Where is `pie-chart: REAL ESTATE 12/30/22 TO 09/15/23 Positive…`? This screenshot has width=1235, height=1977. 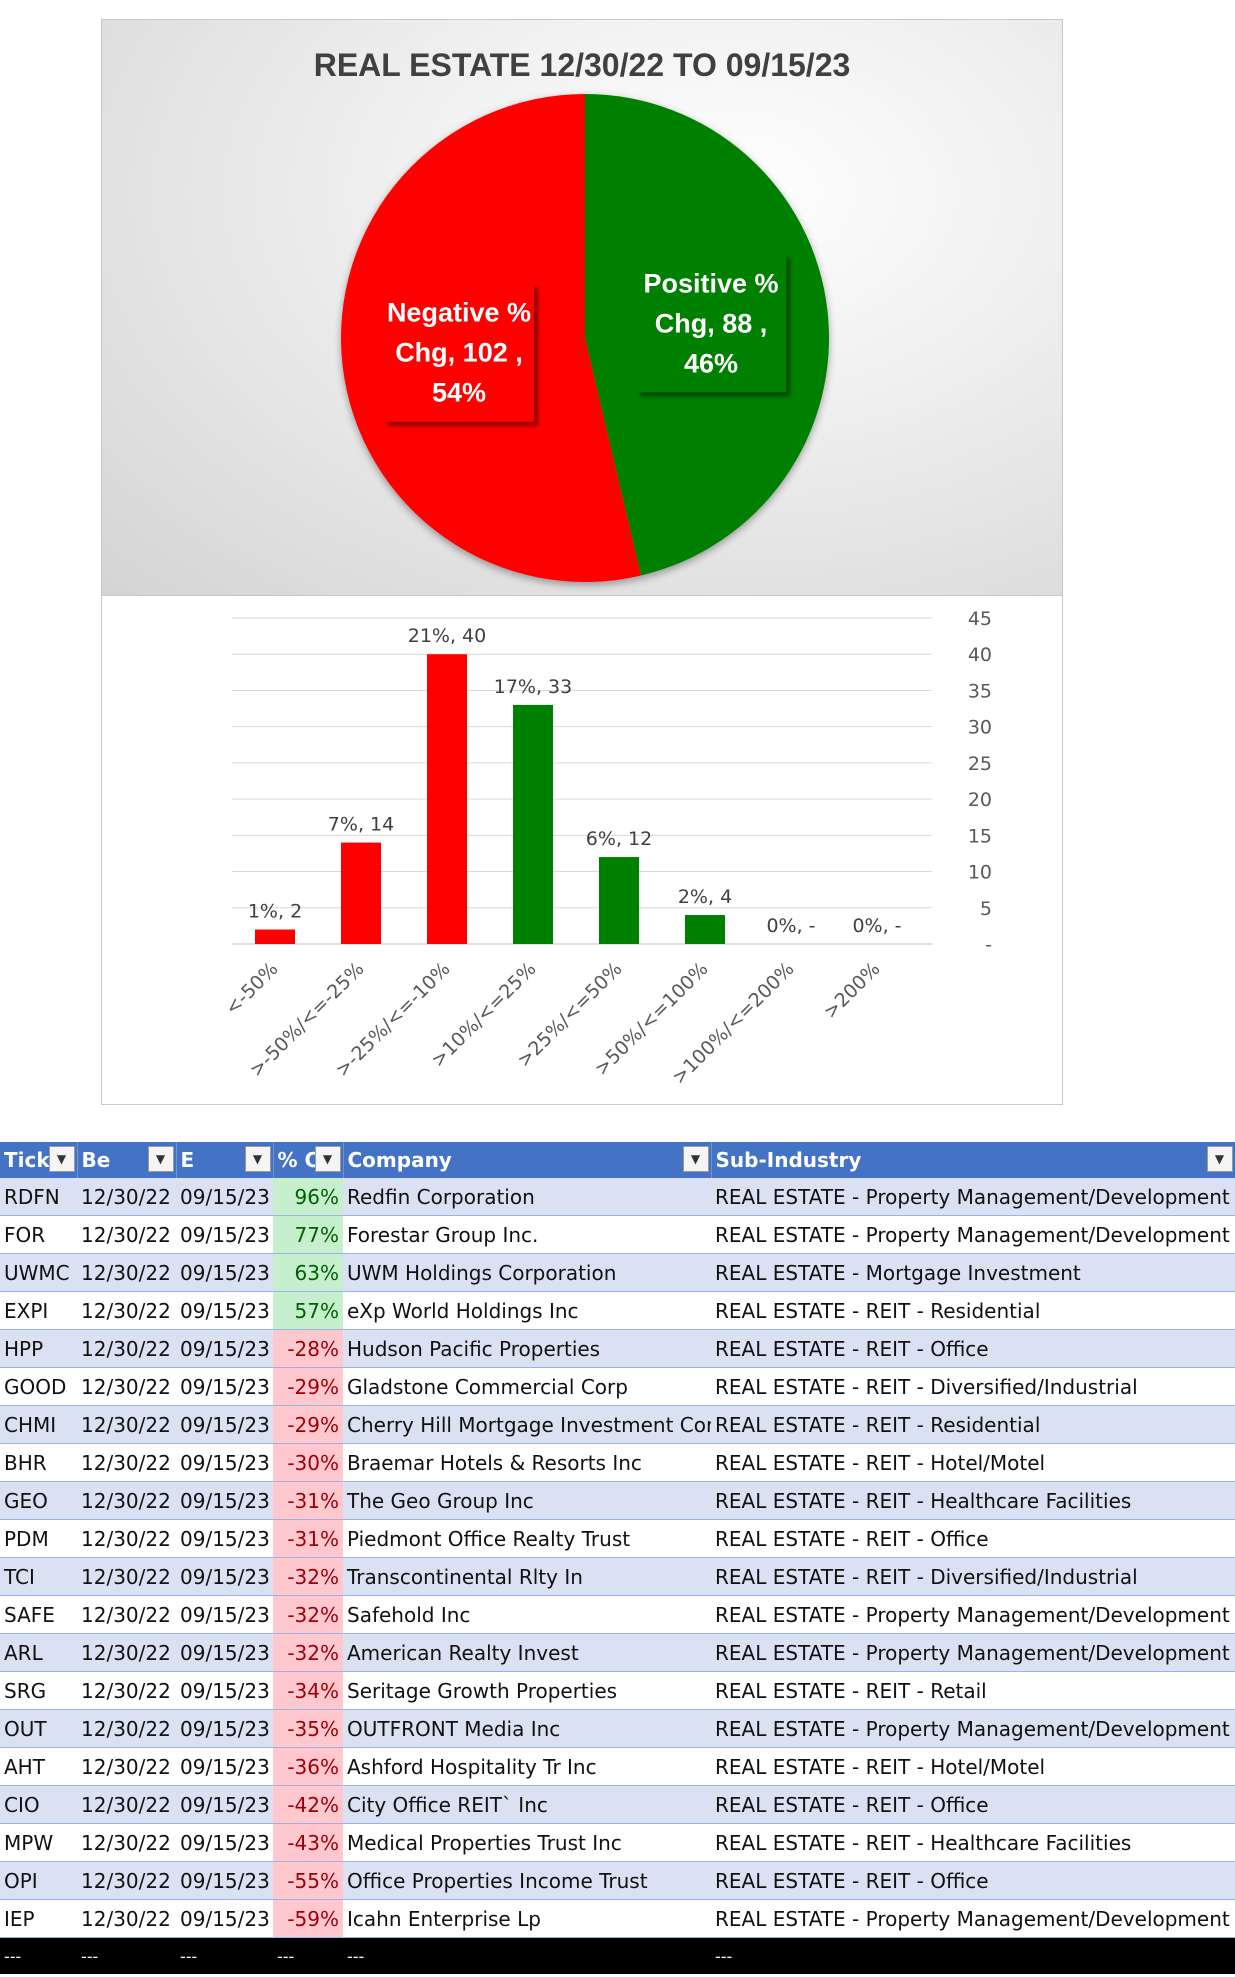
pie-chart: REAL ESTATE 12/30/22 TO 09/15/23 Positive… is located at coordinates (582, 314).